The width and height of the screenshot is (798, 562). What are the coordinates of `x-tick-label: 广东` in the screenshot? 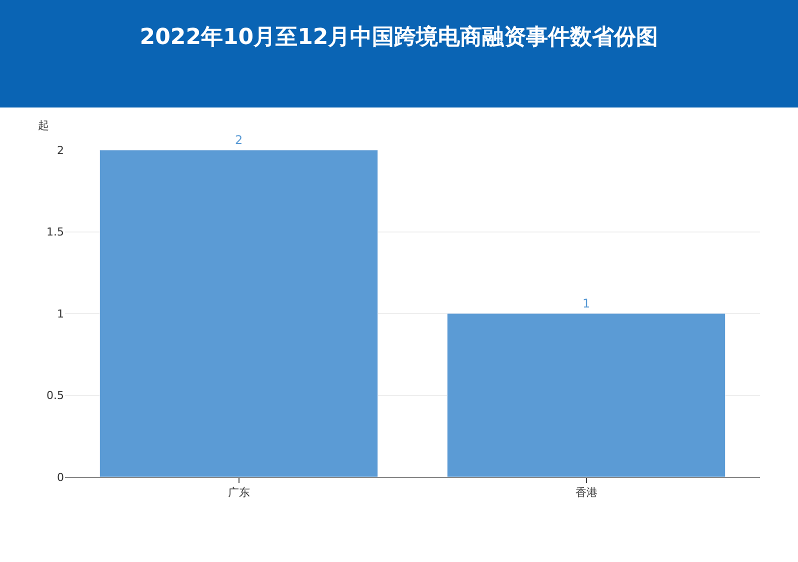 It's located at (239, 493).